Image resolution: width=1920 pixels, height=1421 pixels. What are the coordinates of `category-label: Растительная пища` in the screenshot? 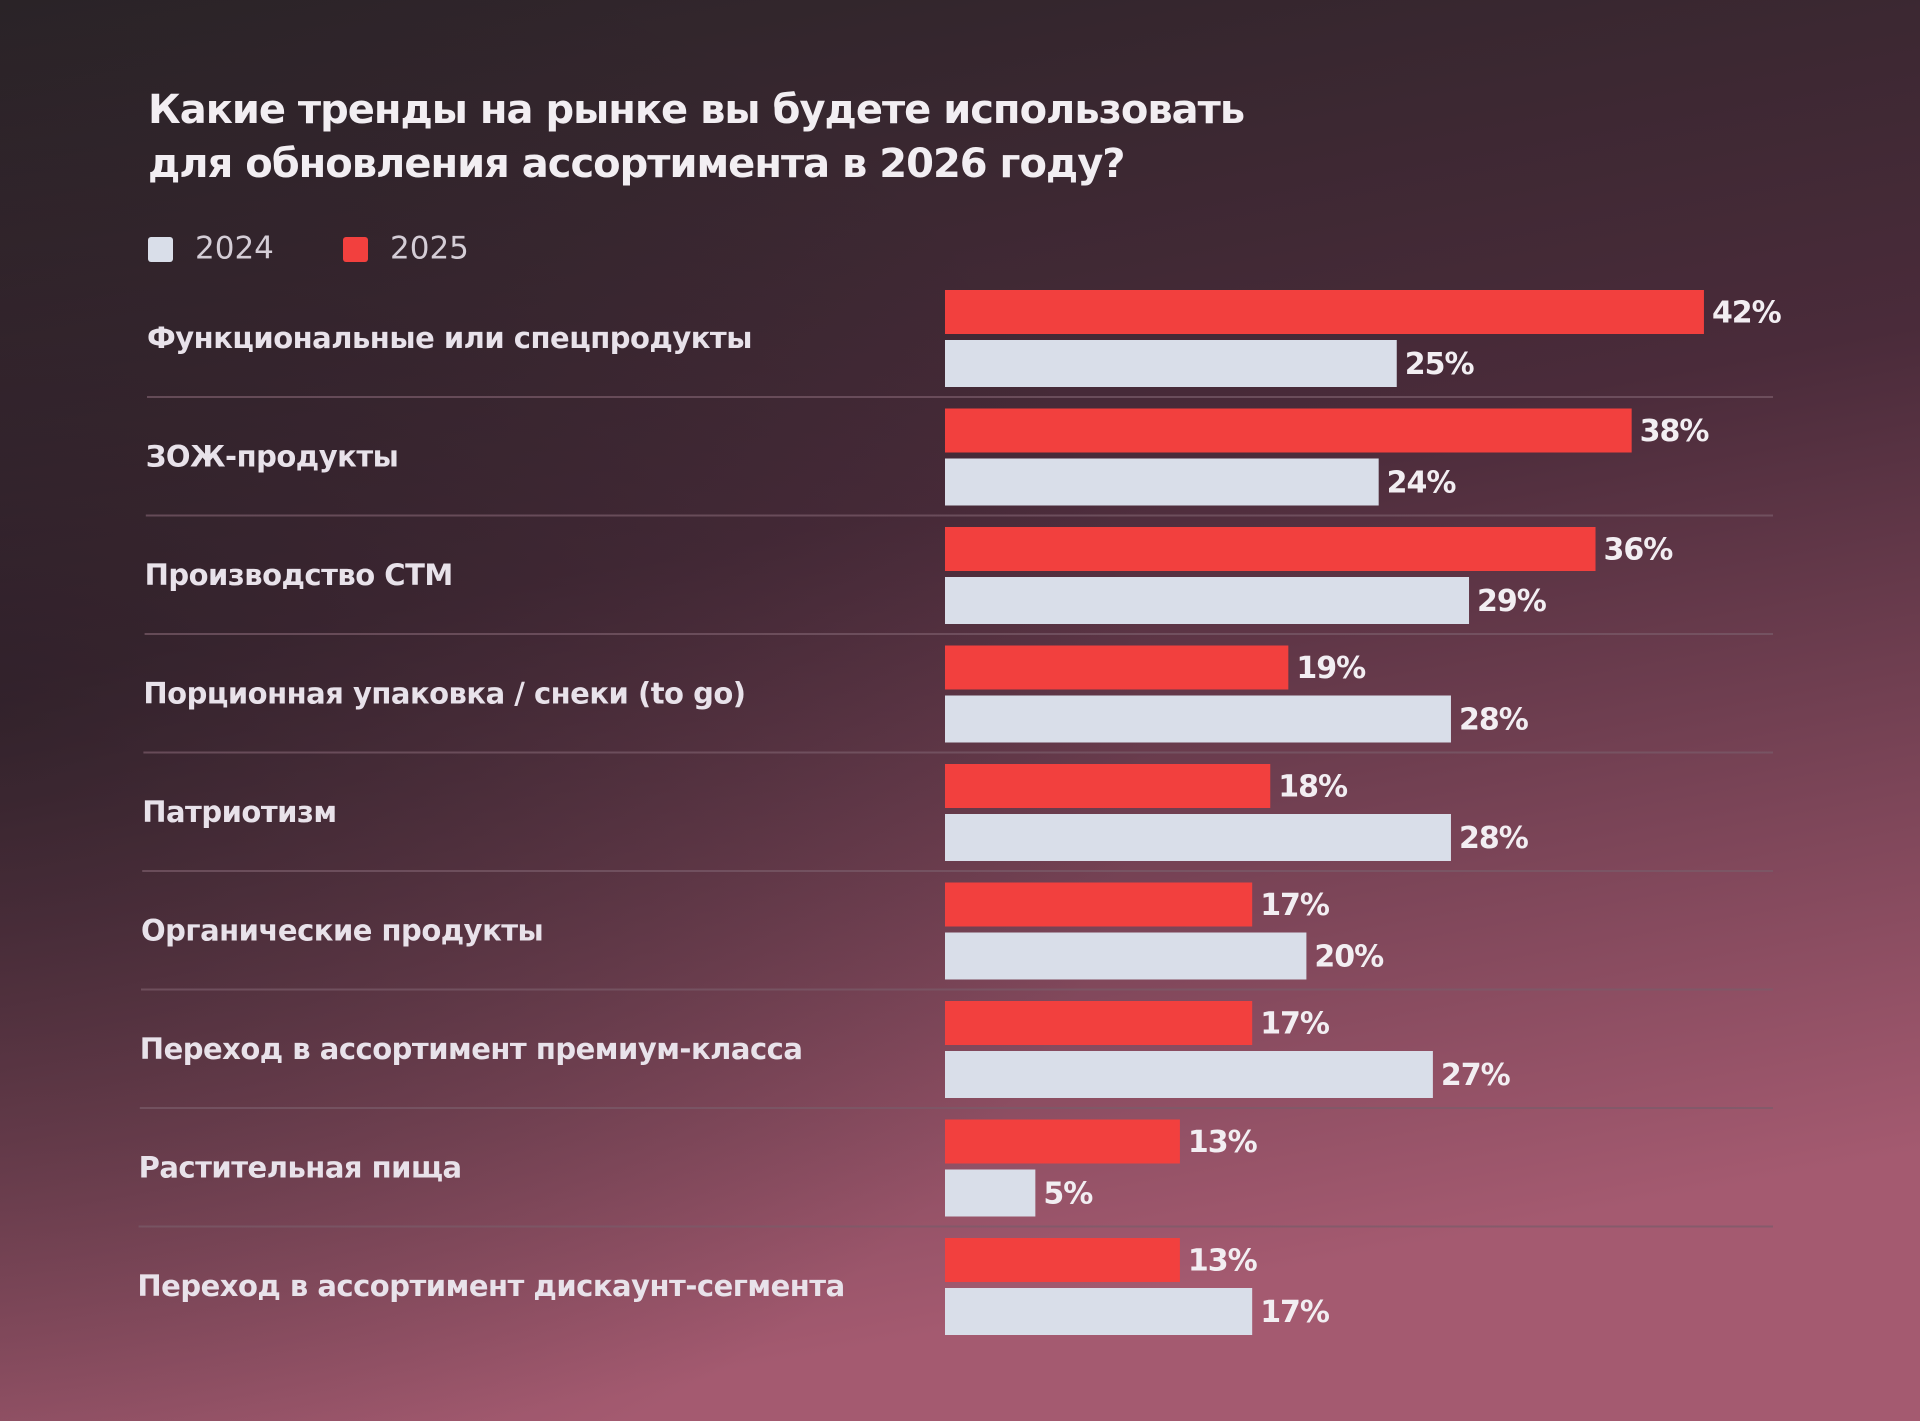 It's located at (300, 1168).